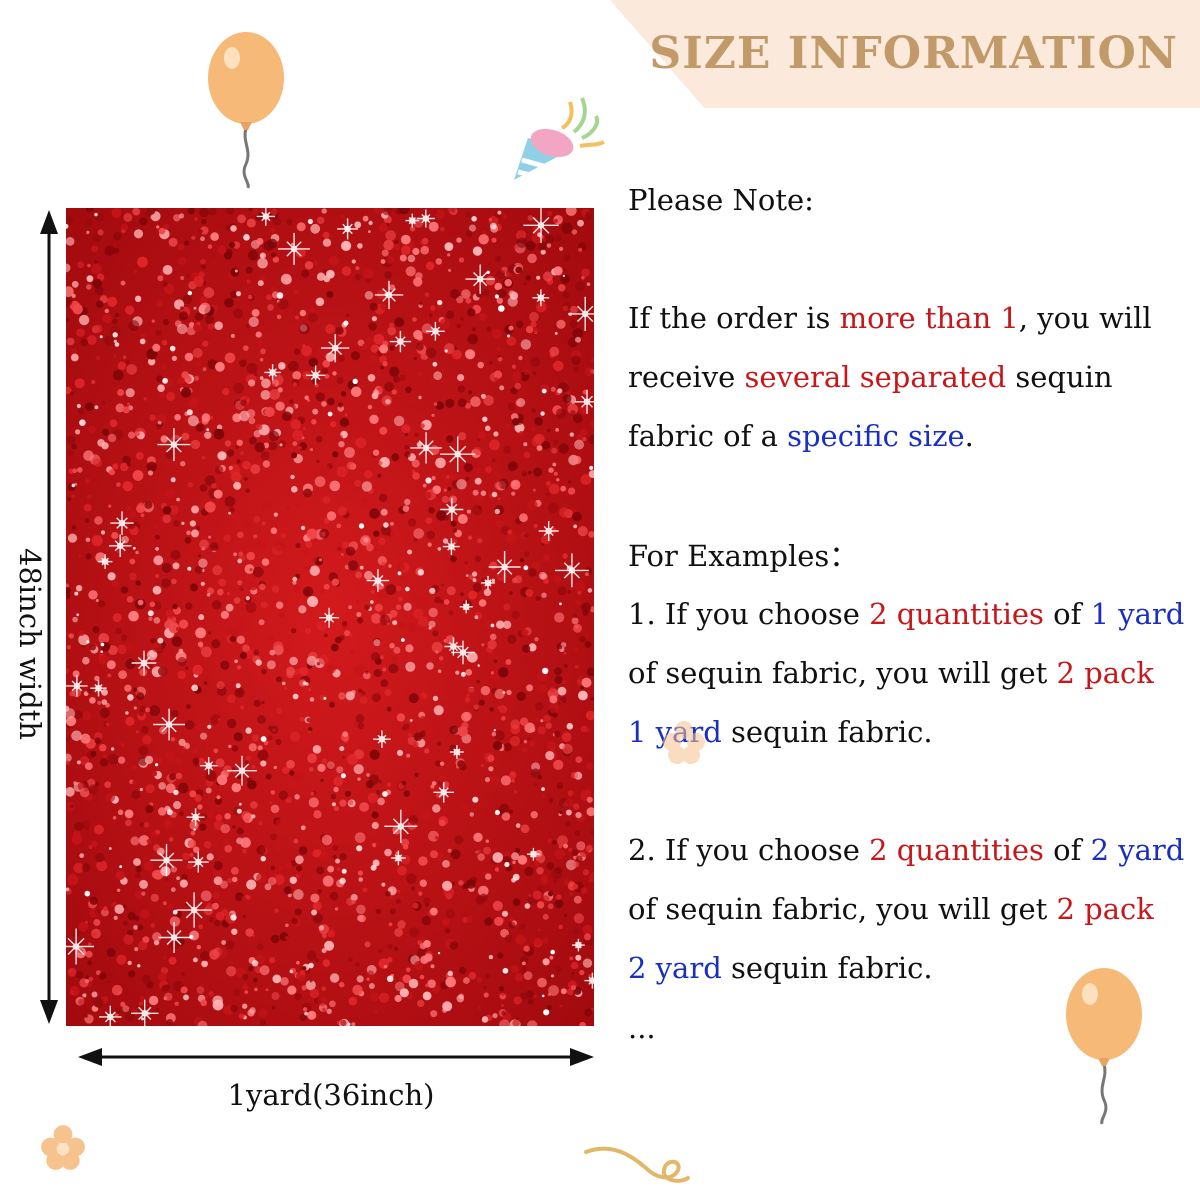 This screenshot has height=1200, width=1200. I want to click on header-banner, so click(905, 54).